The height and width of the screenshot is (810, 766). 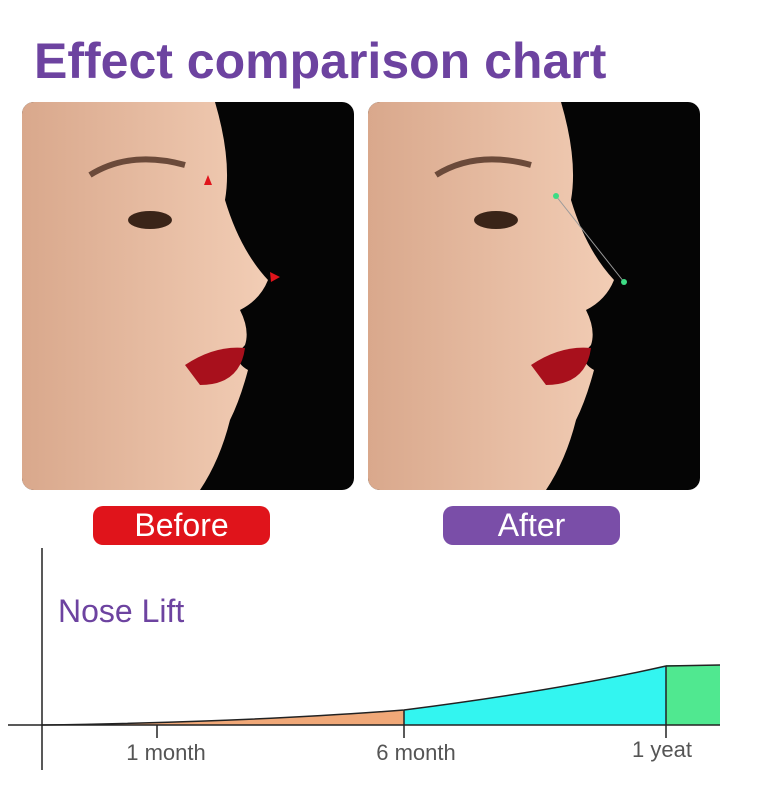 What do you see at coordinates (320, 61) in the screenshot?
I see `title: Effect comparison chart` at bounding box center [320, 61].